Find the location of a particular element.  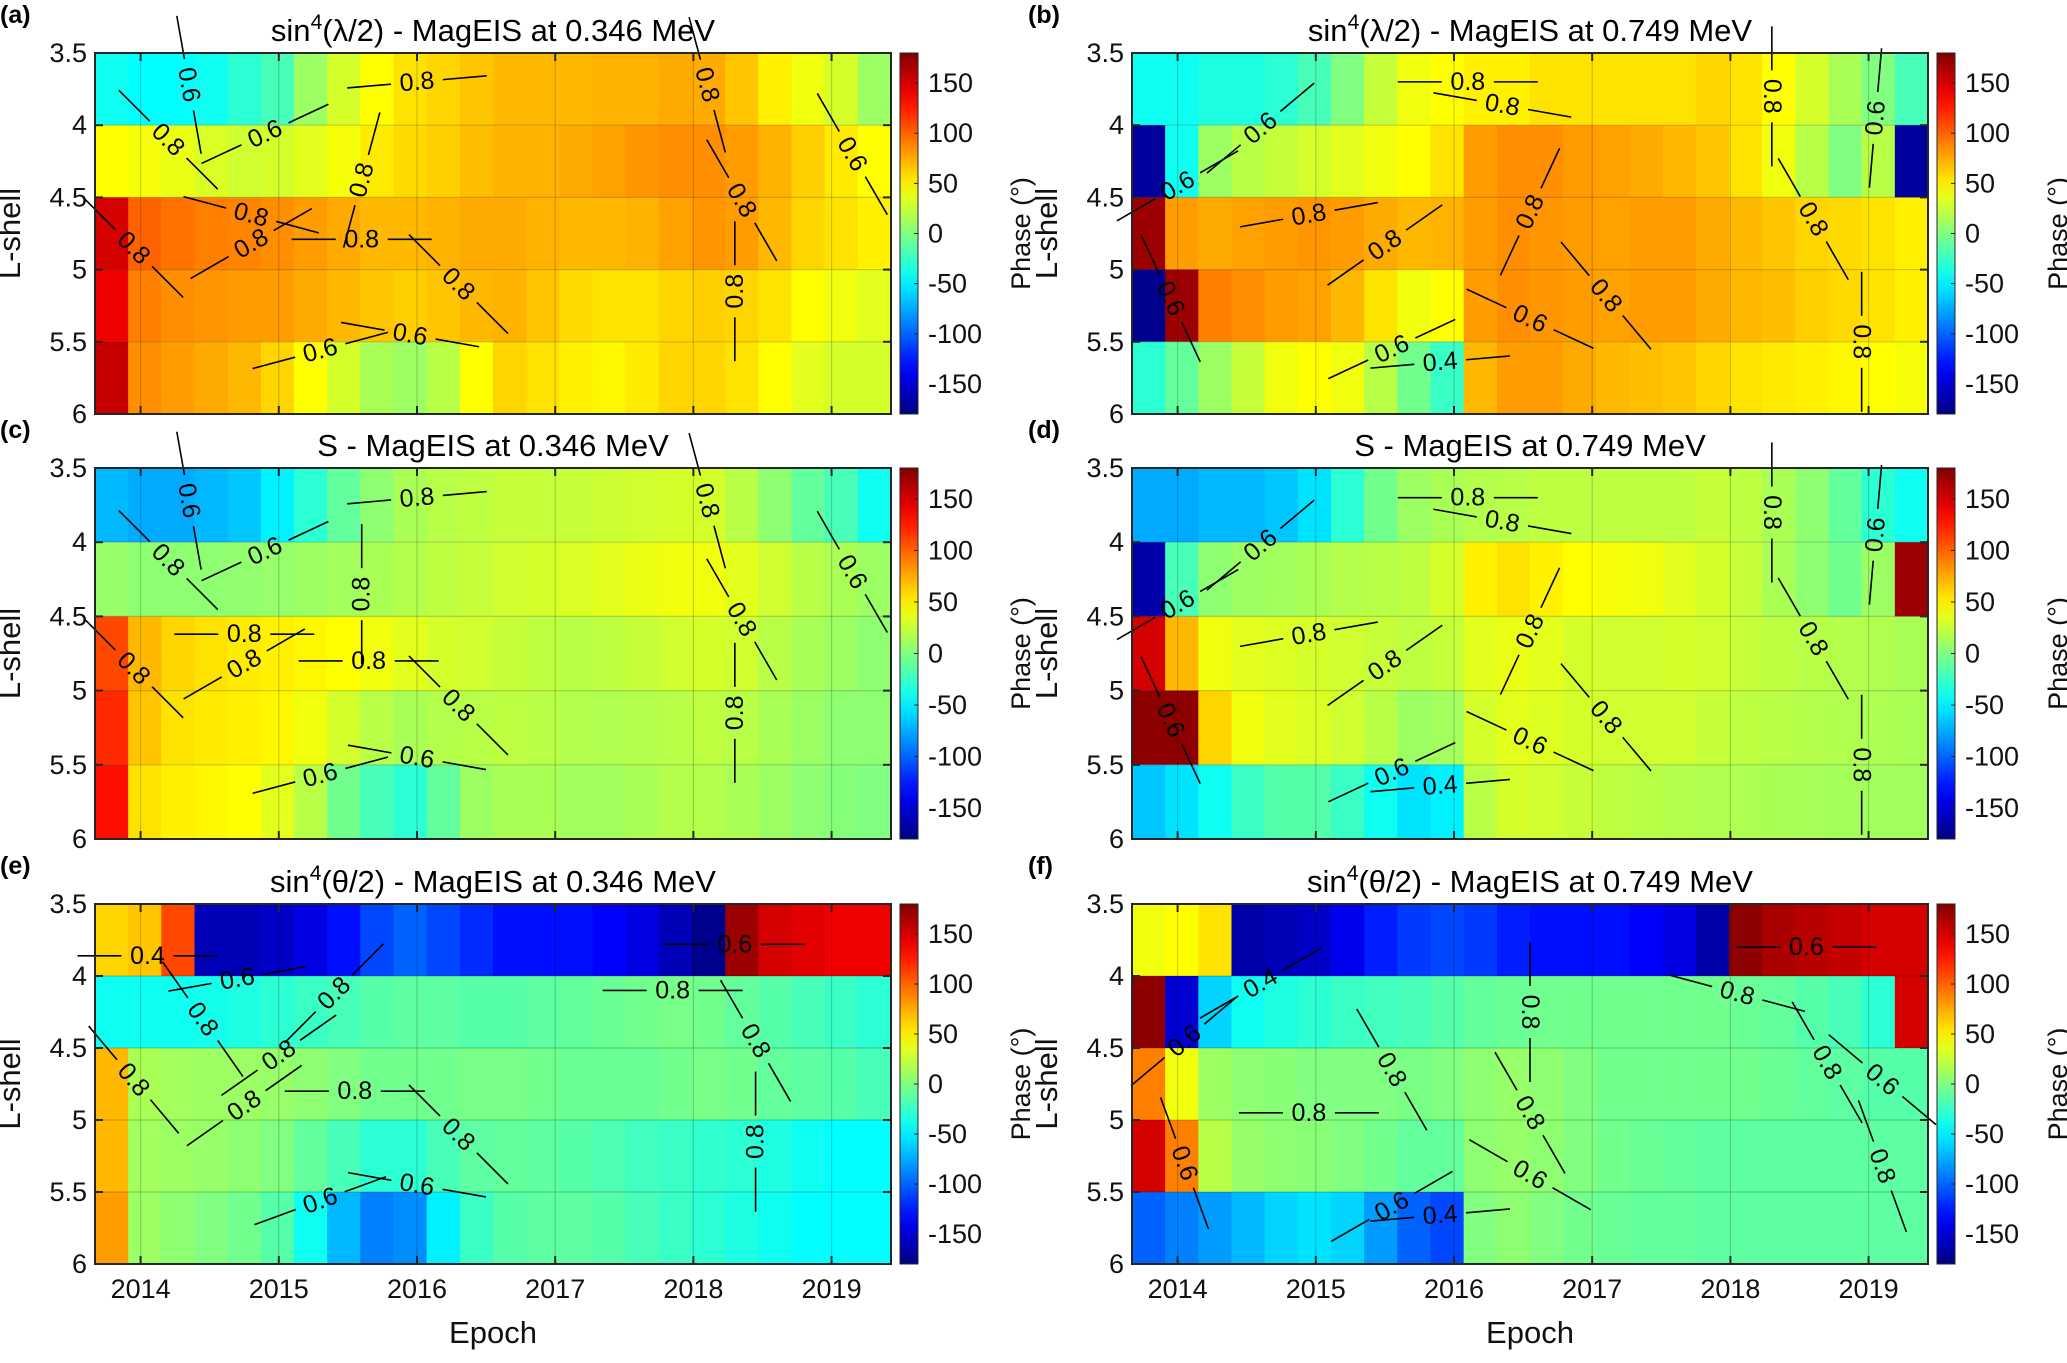

y-tick-label: 4 is located at coordinates (1116, 125).